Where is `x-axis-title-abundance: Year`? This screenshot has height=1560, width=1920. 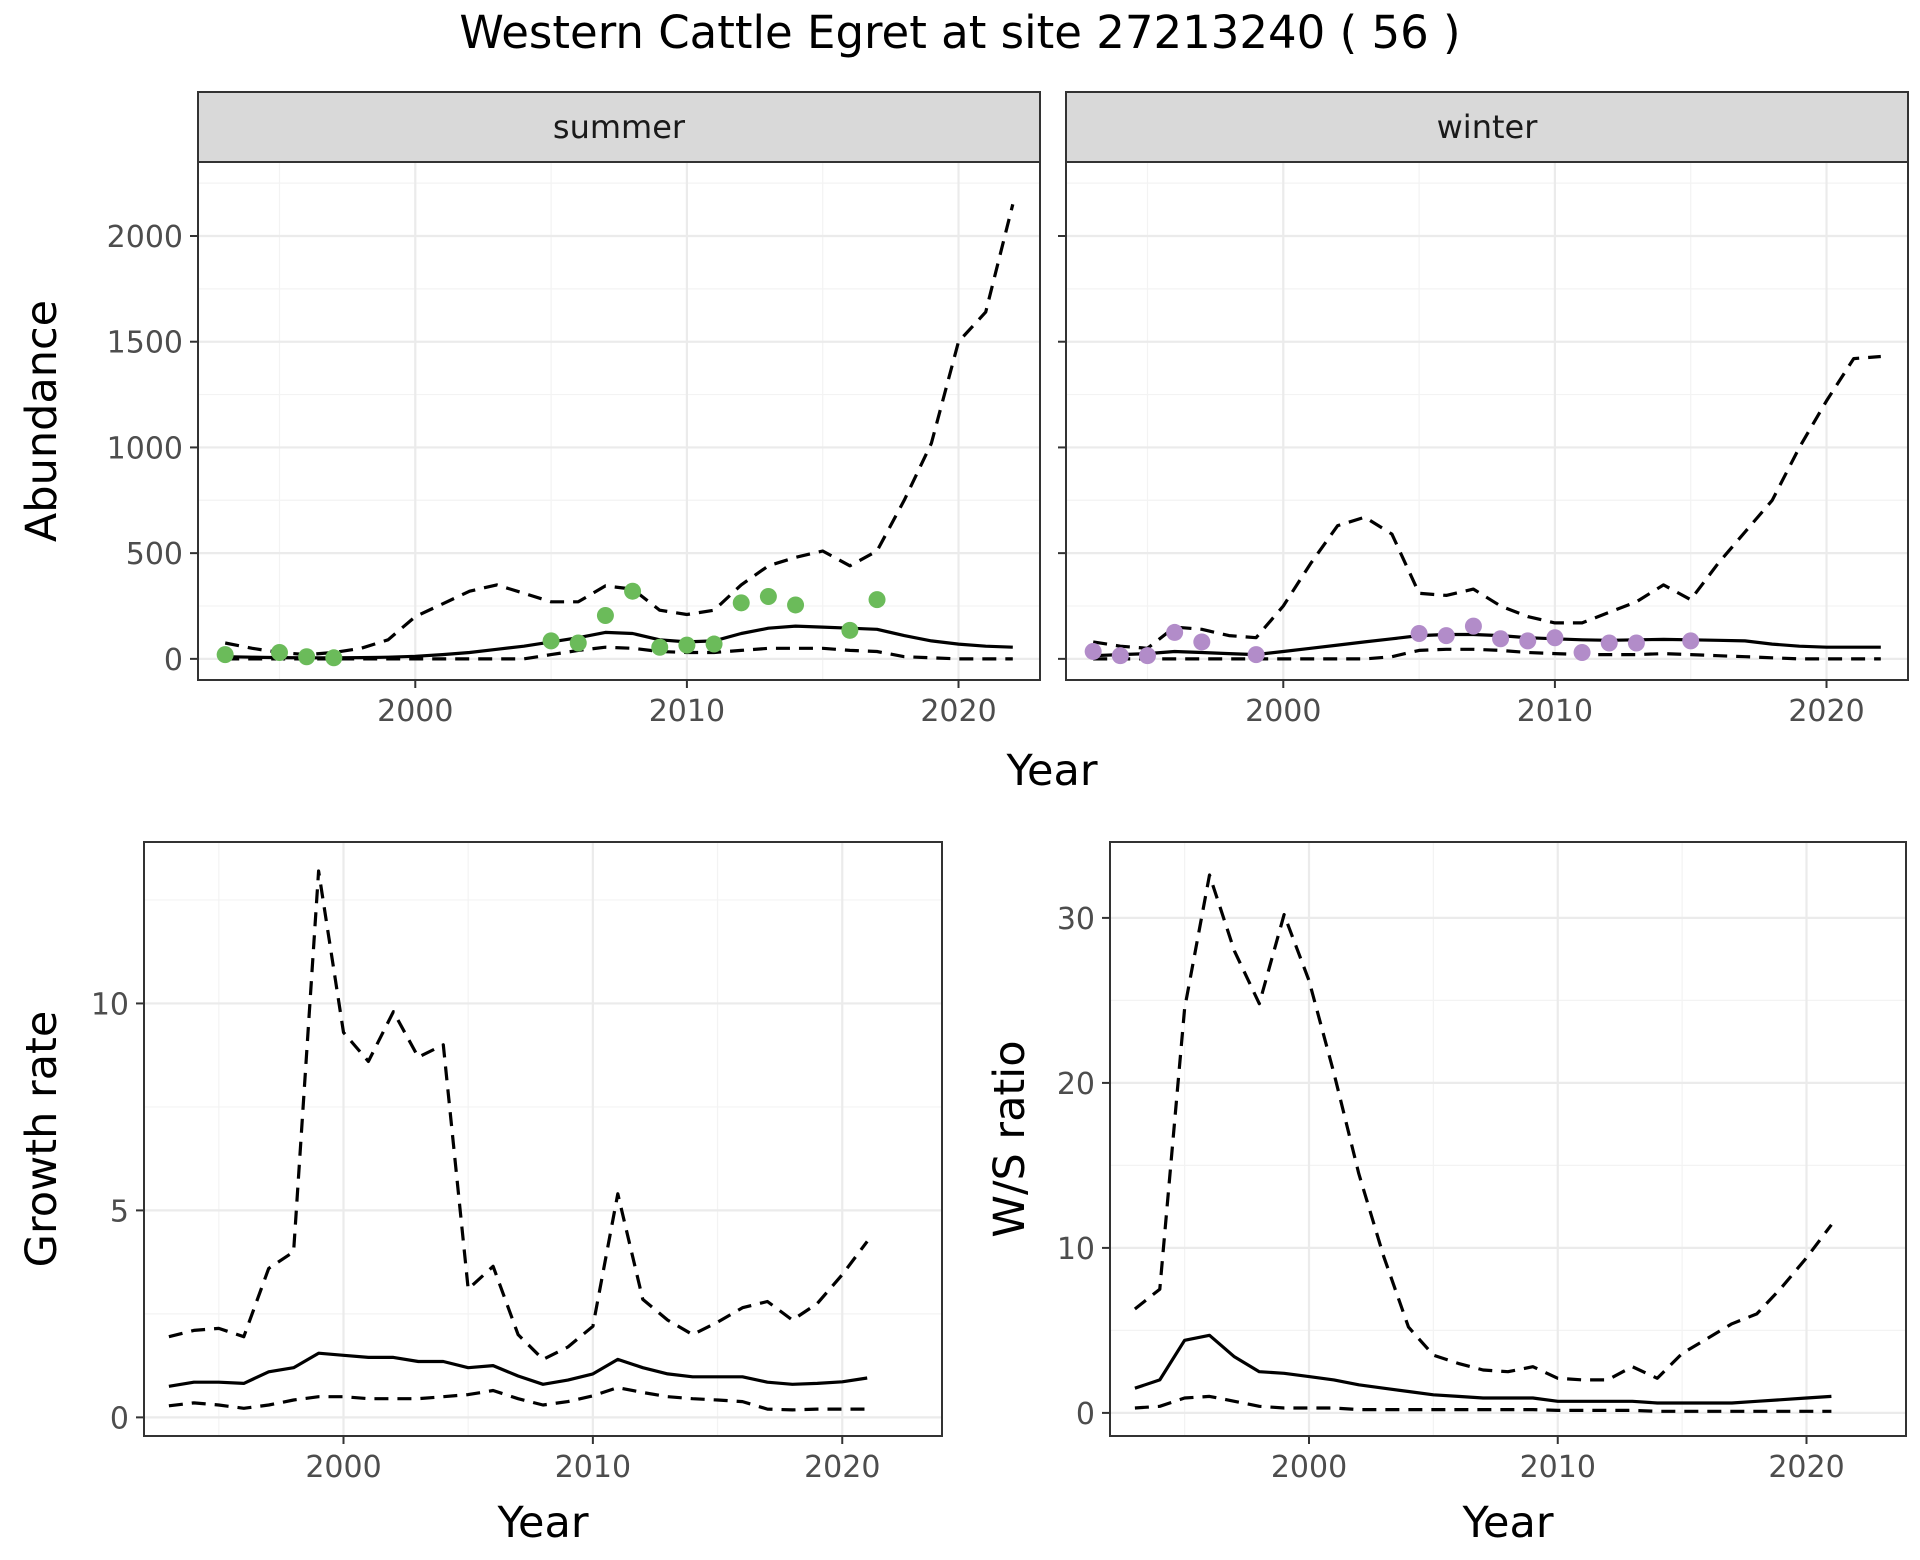
x-axis-title-abundance: Year is located at coordinates (1051, 771).